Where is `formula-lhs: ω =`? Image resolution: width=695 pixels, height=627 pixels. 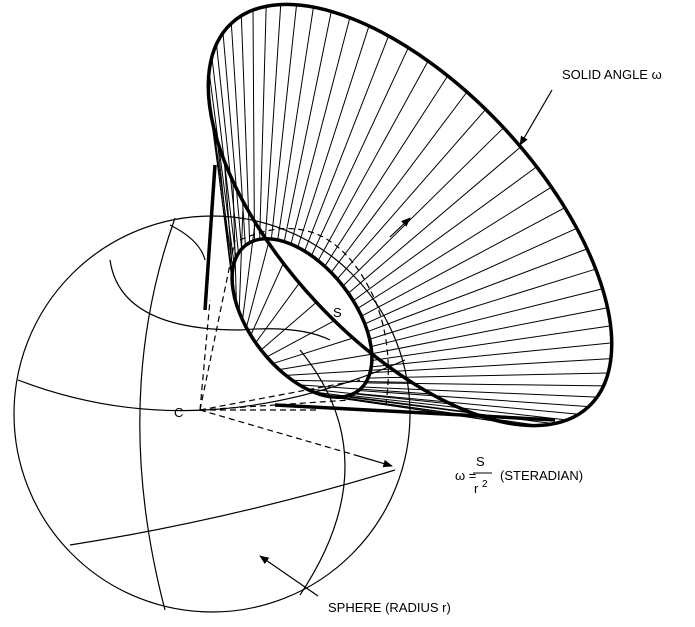 formula-lhs: ω = is located at coordinates (465, 475).